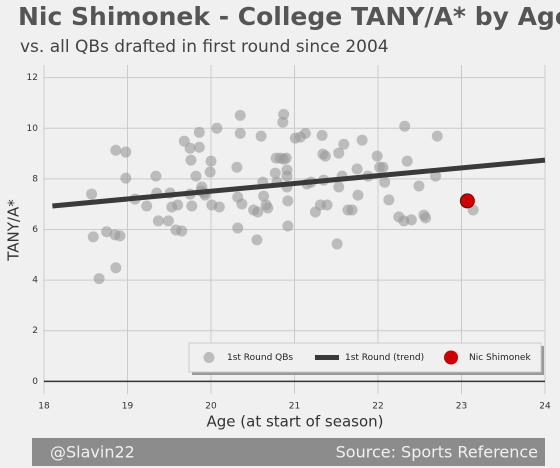  What do you see at coordinates (211, 407) in the screenshot?
I see `x-tick-label: 20` at bounding box center [211, 407].